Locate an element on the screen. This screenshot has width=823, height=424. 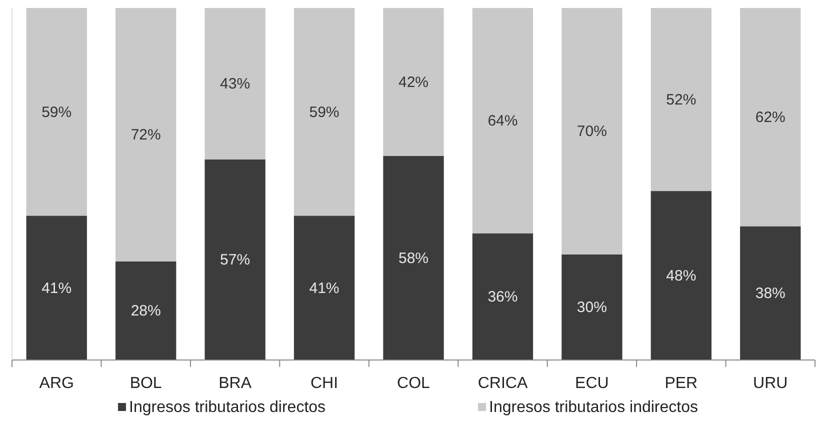
x-tick-label: CHI is located at coordinates (324, 383).